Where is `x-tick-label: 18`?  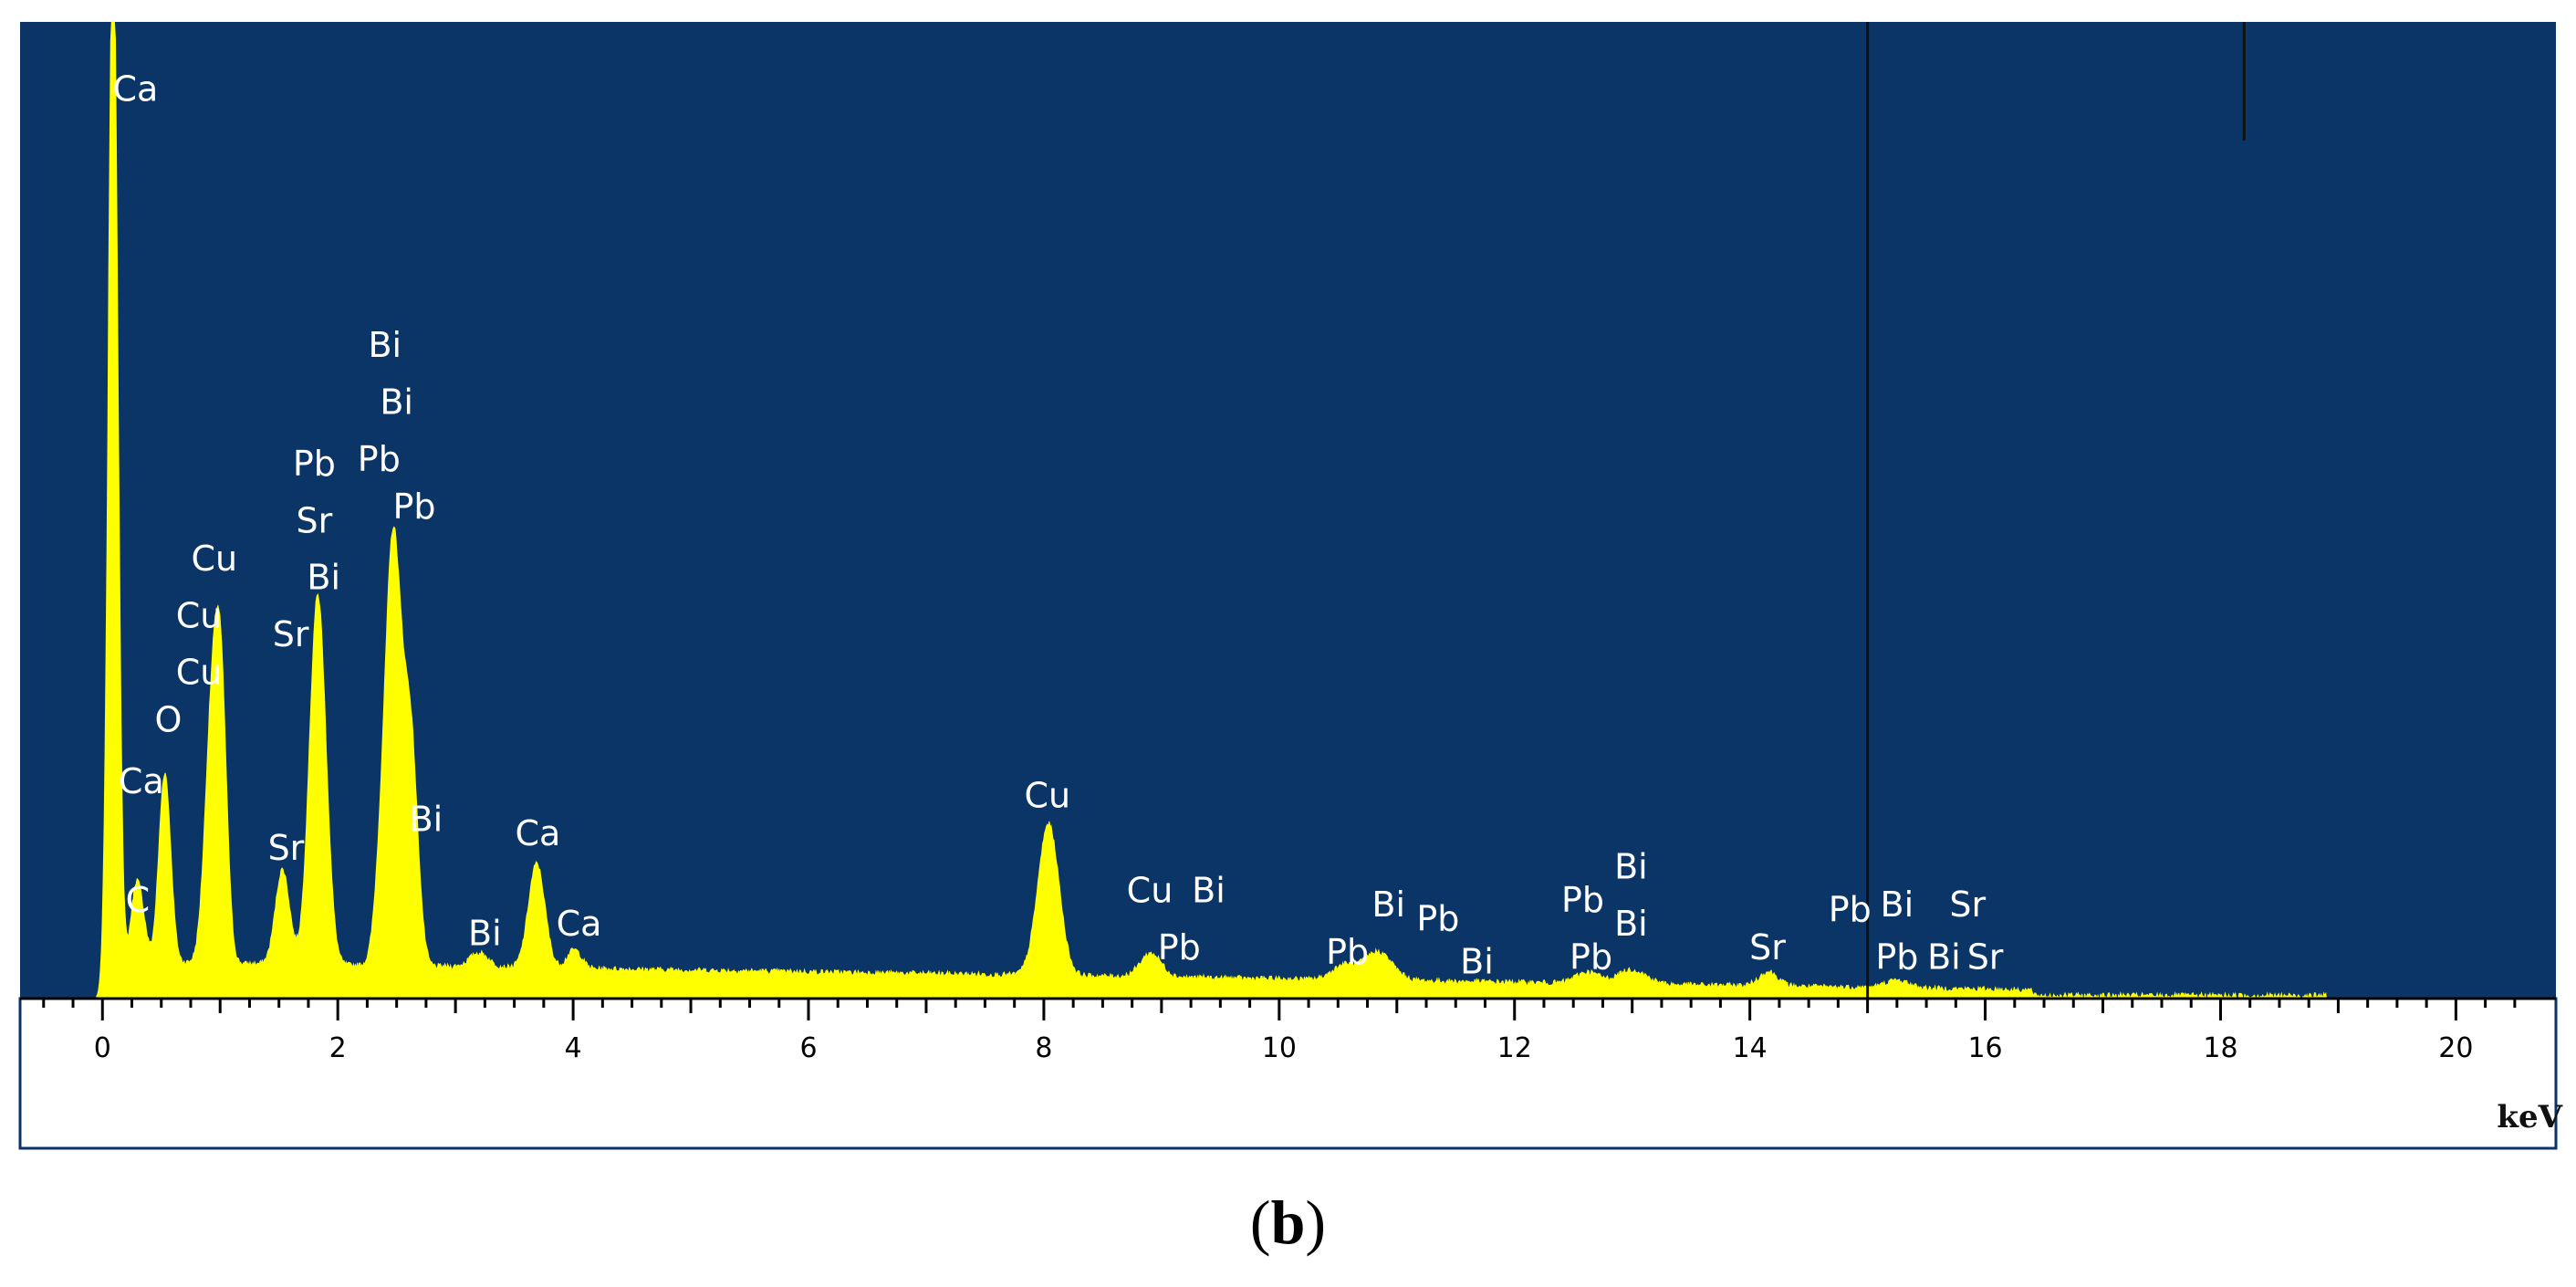
x-tick-label: 18 is located at coordinates (2220, 1048).